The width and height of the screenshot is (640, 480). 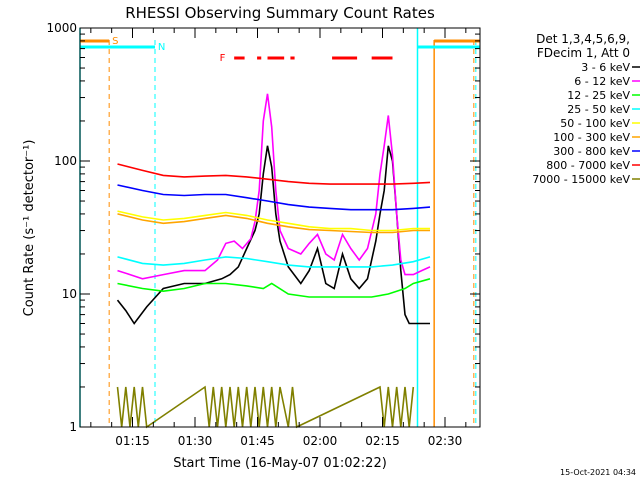 I want to click on x-tick-label: 02:30, so click(x=445, y=441).